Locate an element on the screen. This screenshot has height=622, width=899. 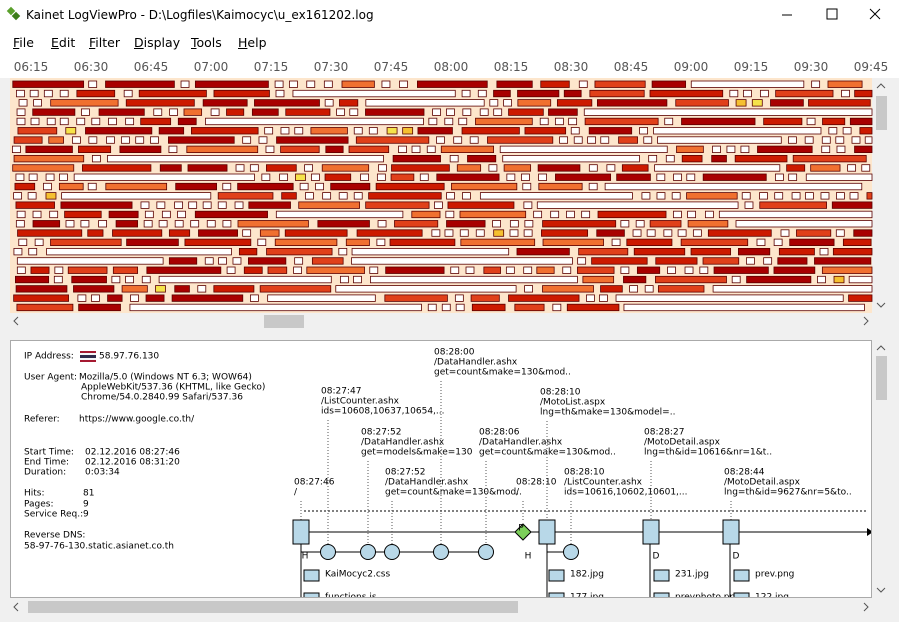
node-marker: D is located at coordinates (736, 557).